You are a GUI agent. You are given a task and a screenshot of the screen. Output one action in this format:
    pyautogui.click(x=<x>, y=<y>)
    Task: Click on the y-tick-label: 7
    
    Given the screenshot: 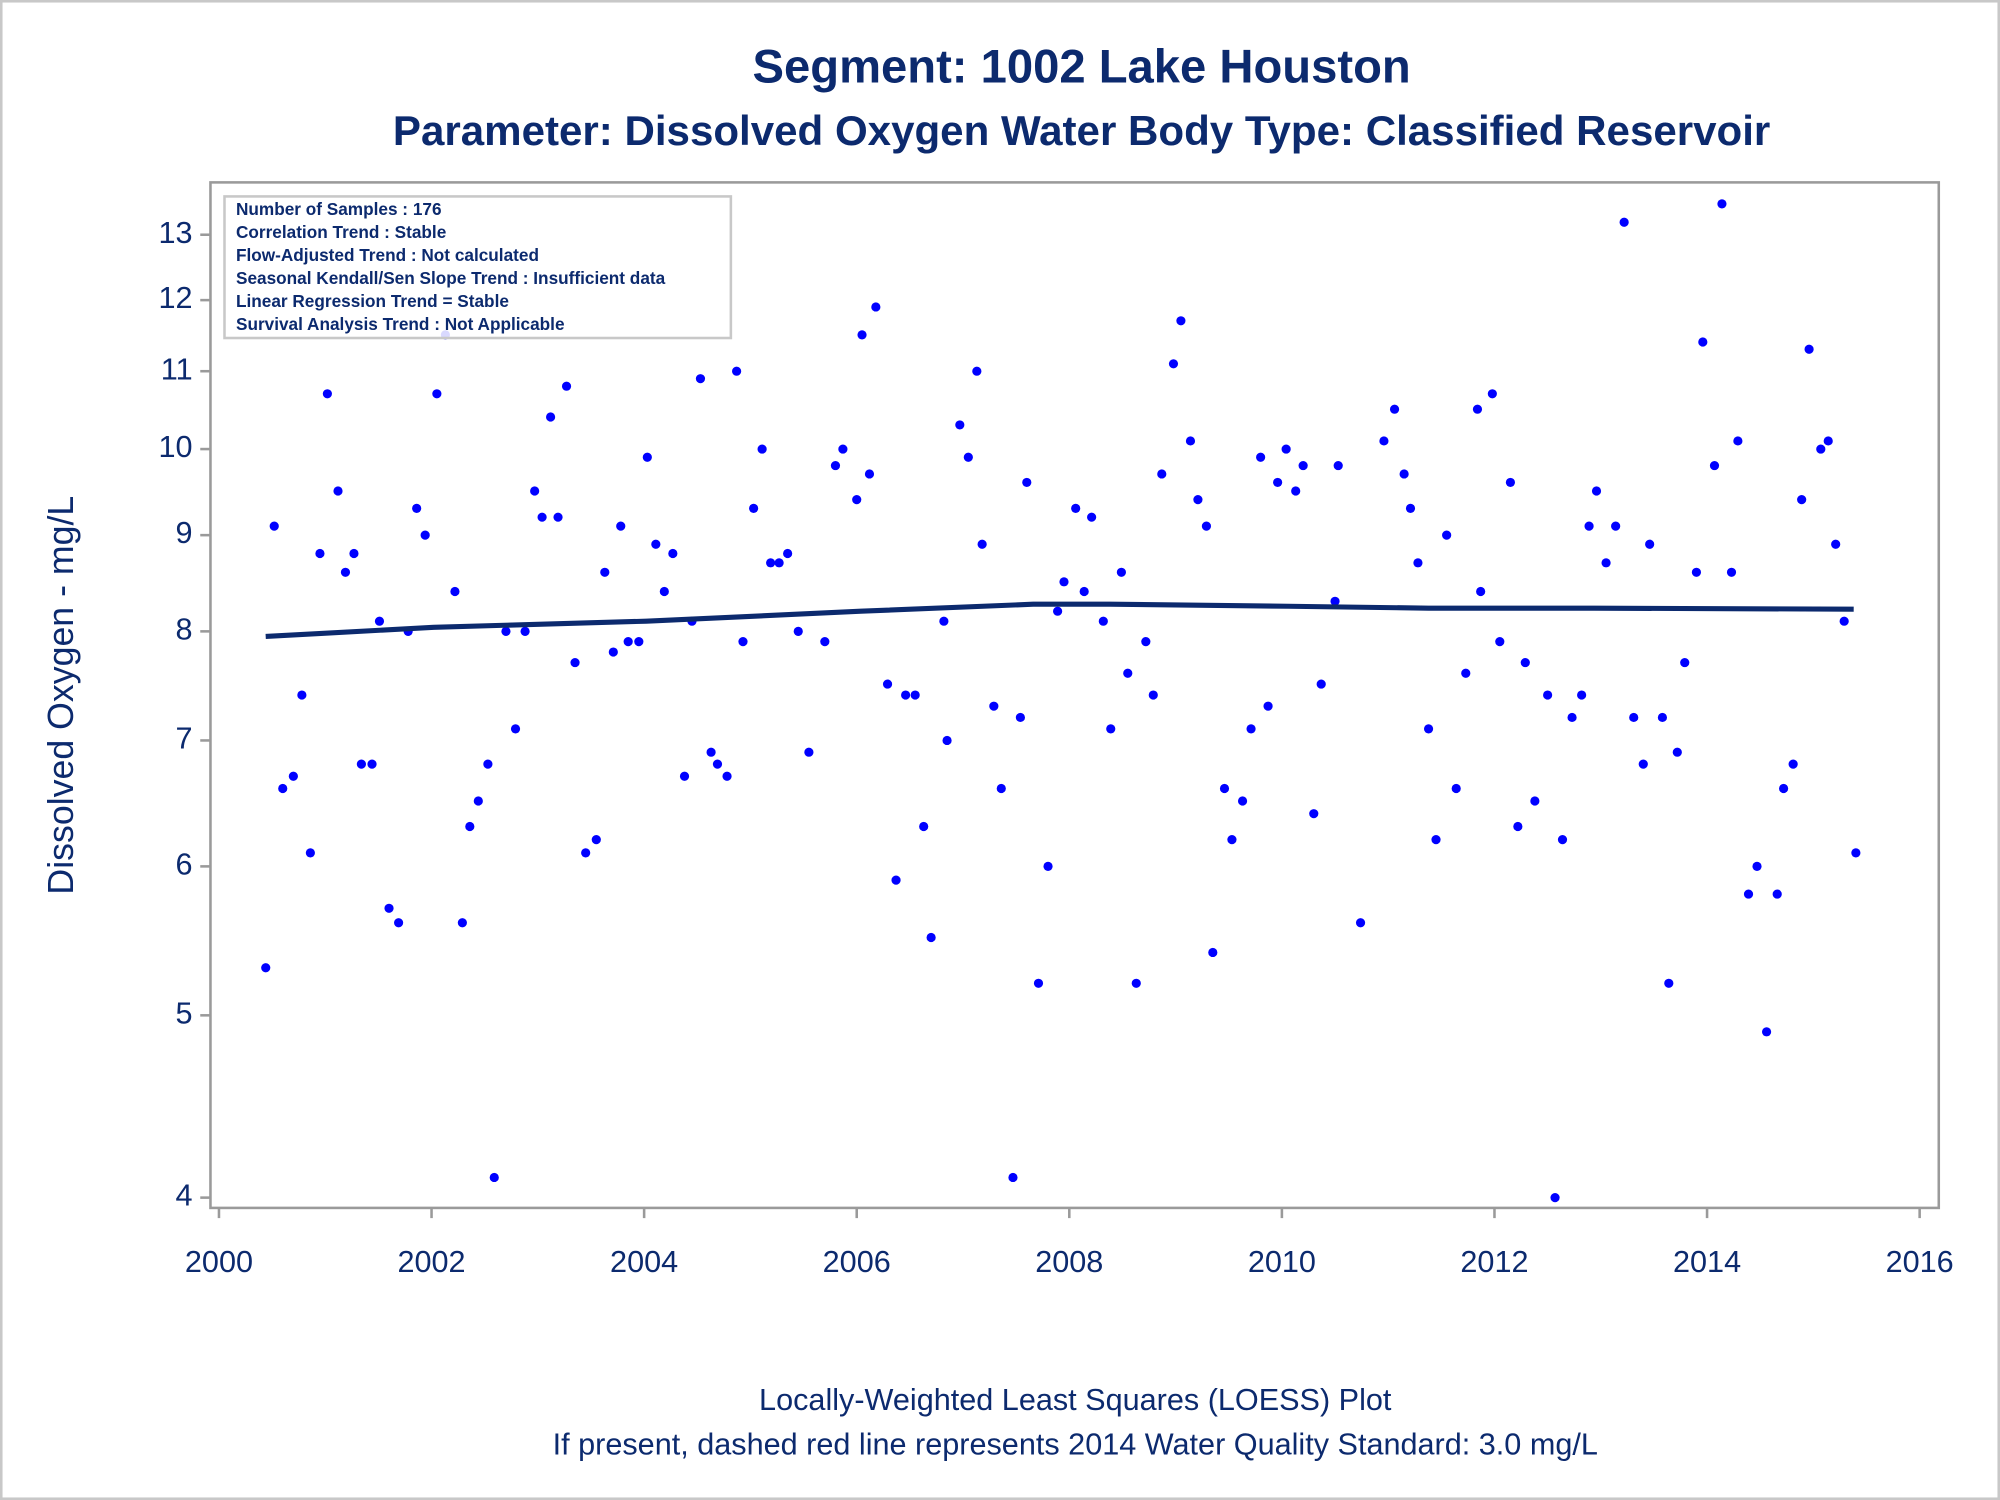 What is the action you would take?
    pyautogui.click(x=184, y=739)
    